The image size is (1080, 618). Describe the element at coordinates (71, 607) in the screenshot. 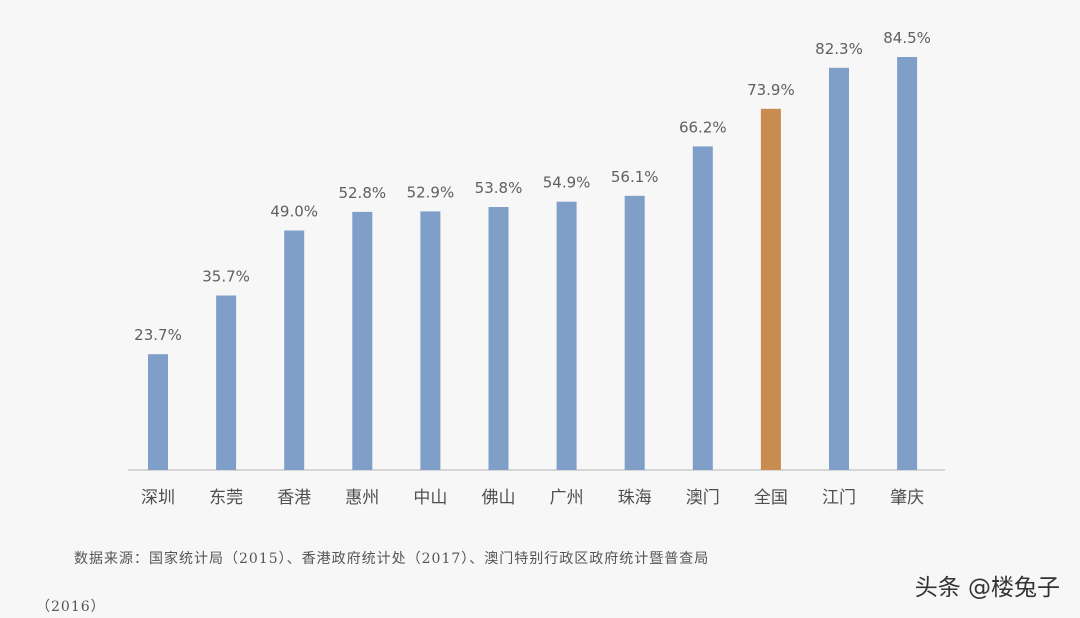

I see `data-source-note-year: （2016）` at that location.